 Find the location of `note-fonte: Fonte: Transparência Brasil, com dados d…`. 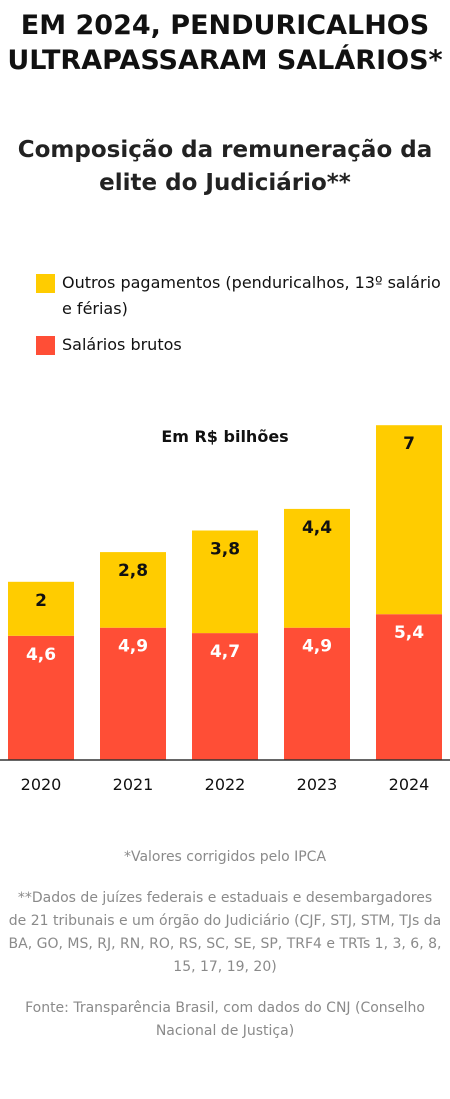

note-fonte: Fonte: Transparência Brasil, com dados d… is located at coordinates (225, 1019).